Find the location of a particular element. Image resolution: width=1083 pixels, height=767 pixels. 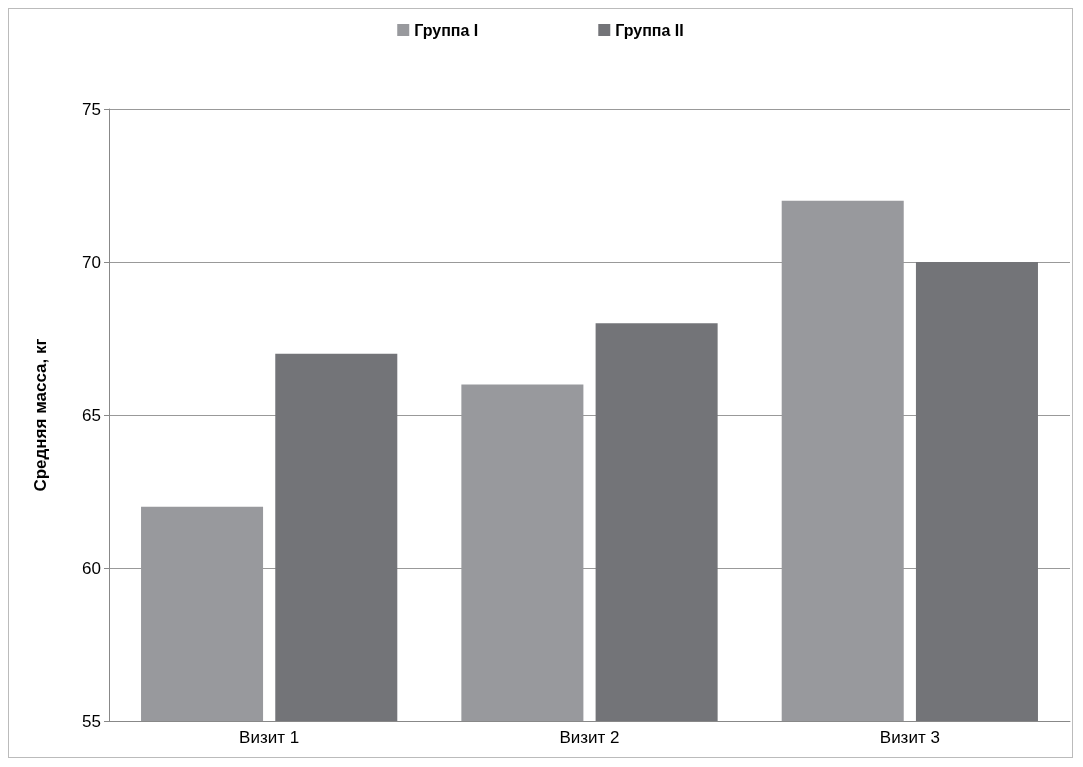

y-tick-label: 70 is located at coordinates (91, 262).